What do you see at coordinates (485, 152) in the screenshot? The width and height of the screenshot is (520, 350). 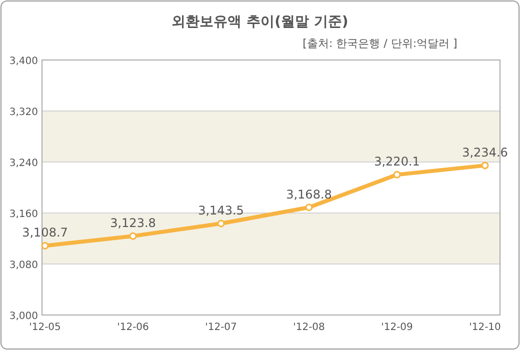 I see `data-label: 3,234.6` at bounding box center [485, 152].